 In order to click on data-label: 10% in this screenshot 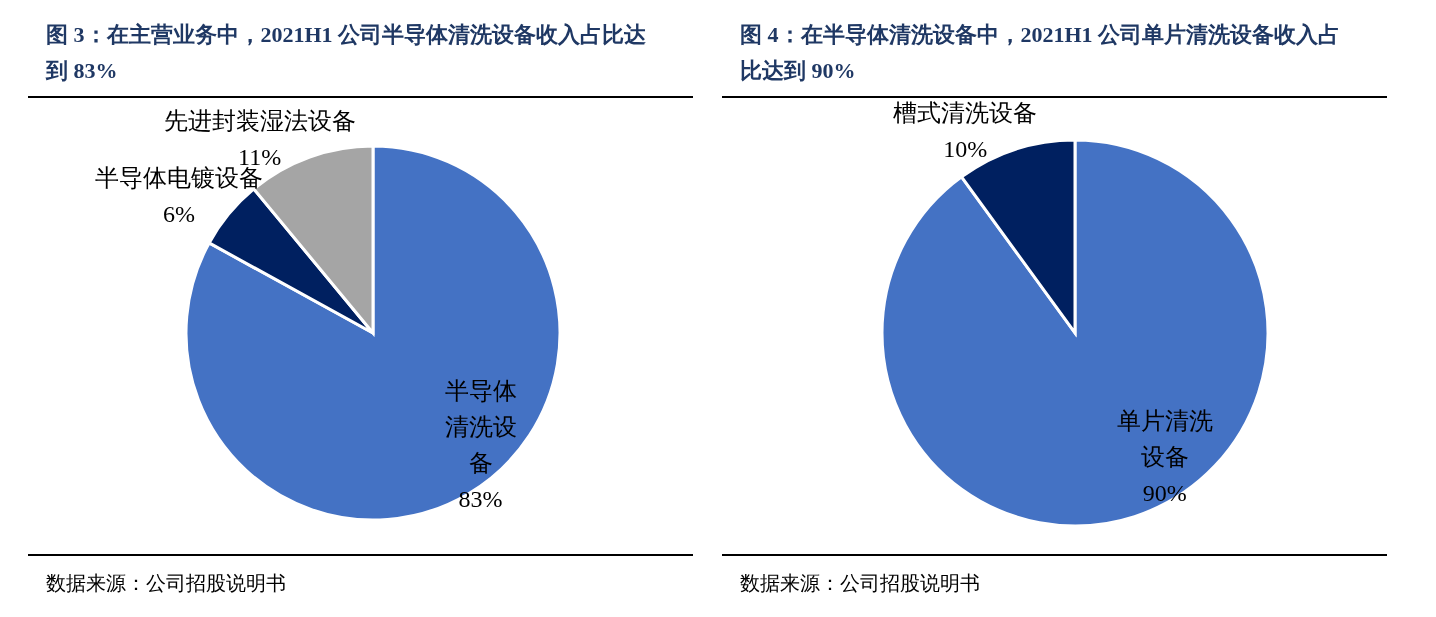, I will do `click(965, 149)`.